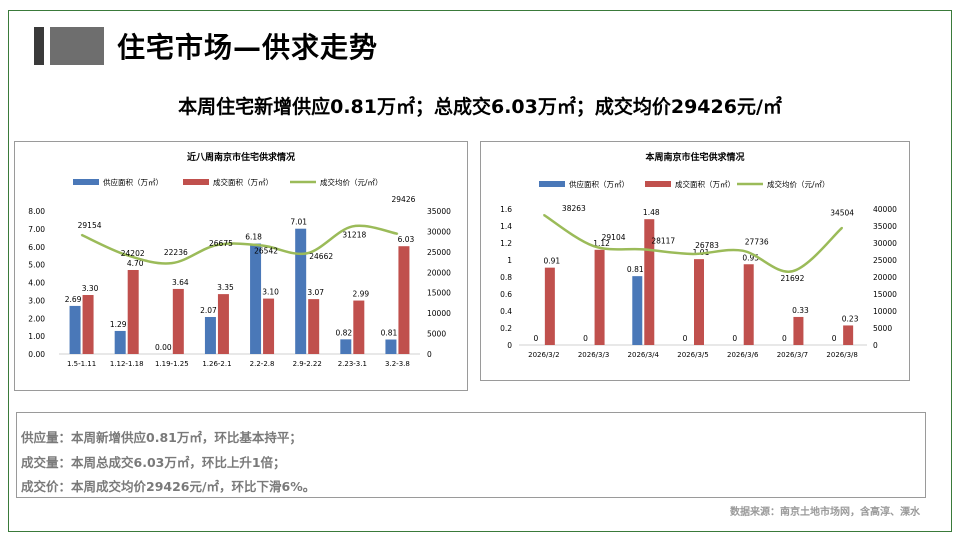  Describe the element at coordinates (73, 299) in the screenshot. I see `chart1-bar-label-supply: 2.69` at that location.